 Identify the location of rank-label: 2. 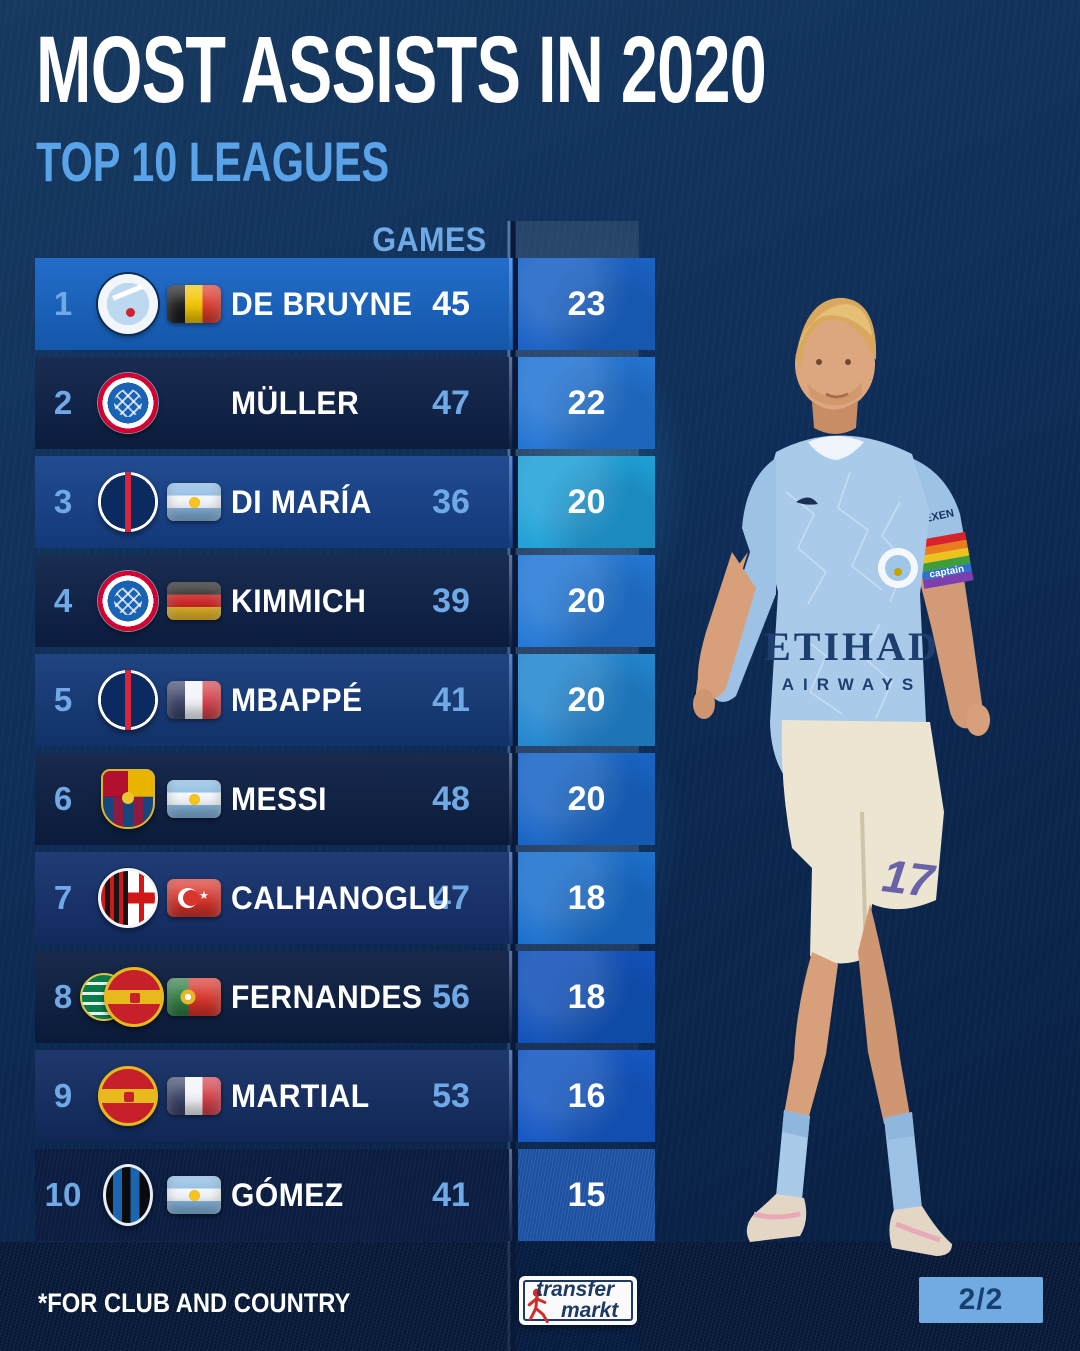
(63, 402).